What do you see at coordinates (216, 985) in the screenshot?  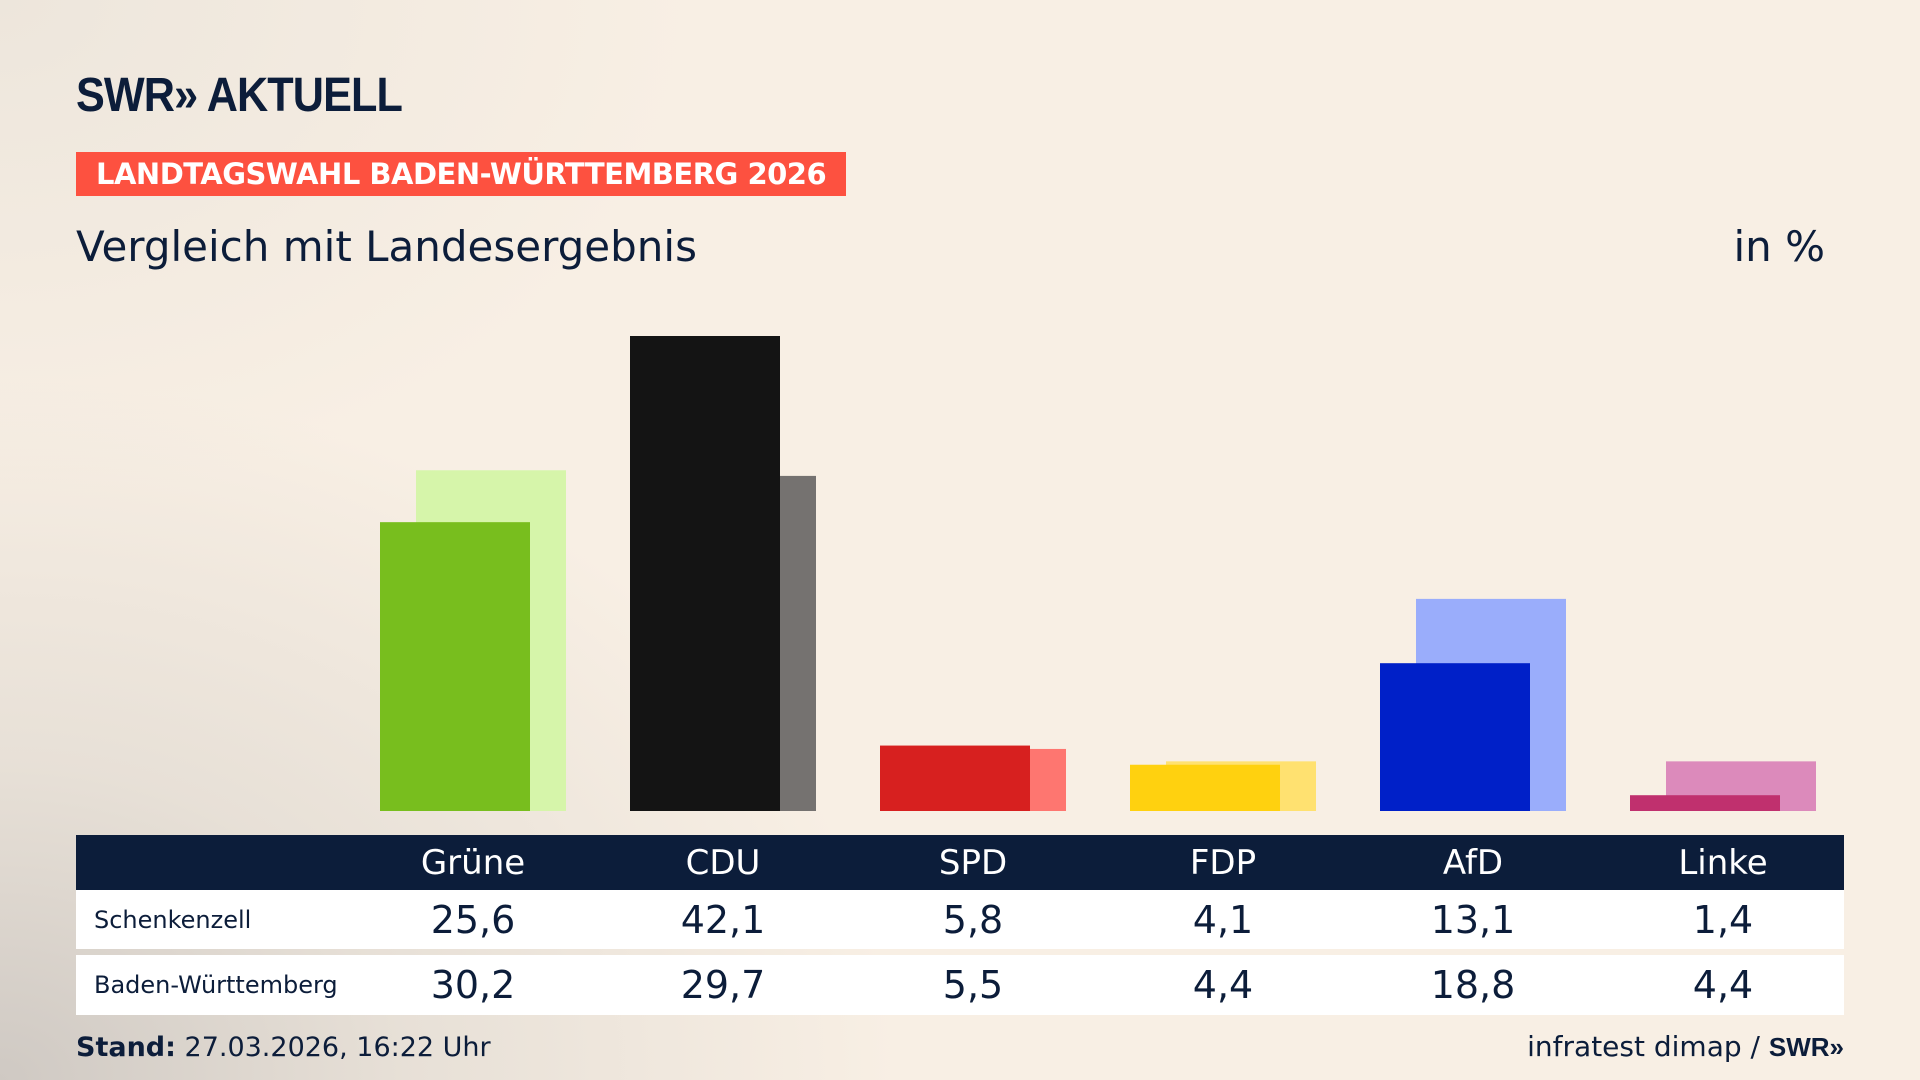 I see `row-label: Baden-Württemberg` at bounding box center [216, 985].